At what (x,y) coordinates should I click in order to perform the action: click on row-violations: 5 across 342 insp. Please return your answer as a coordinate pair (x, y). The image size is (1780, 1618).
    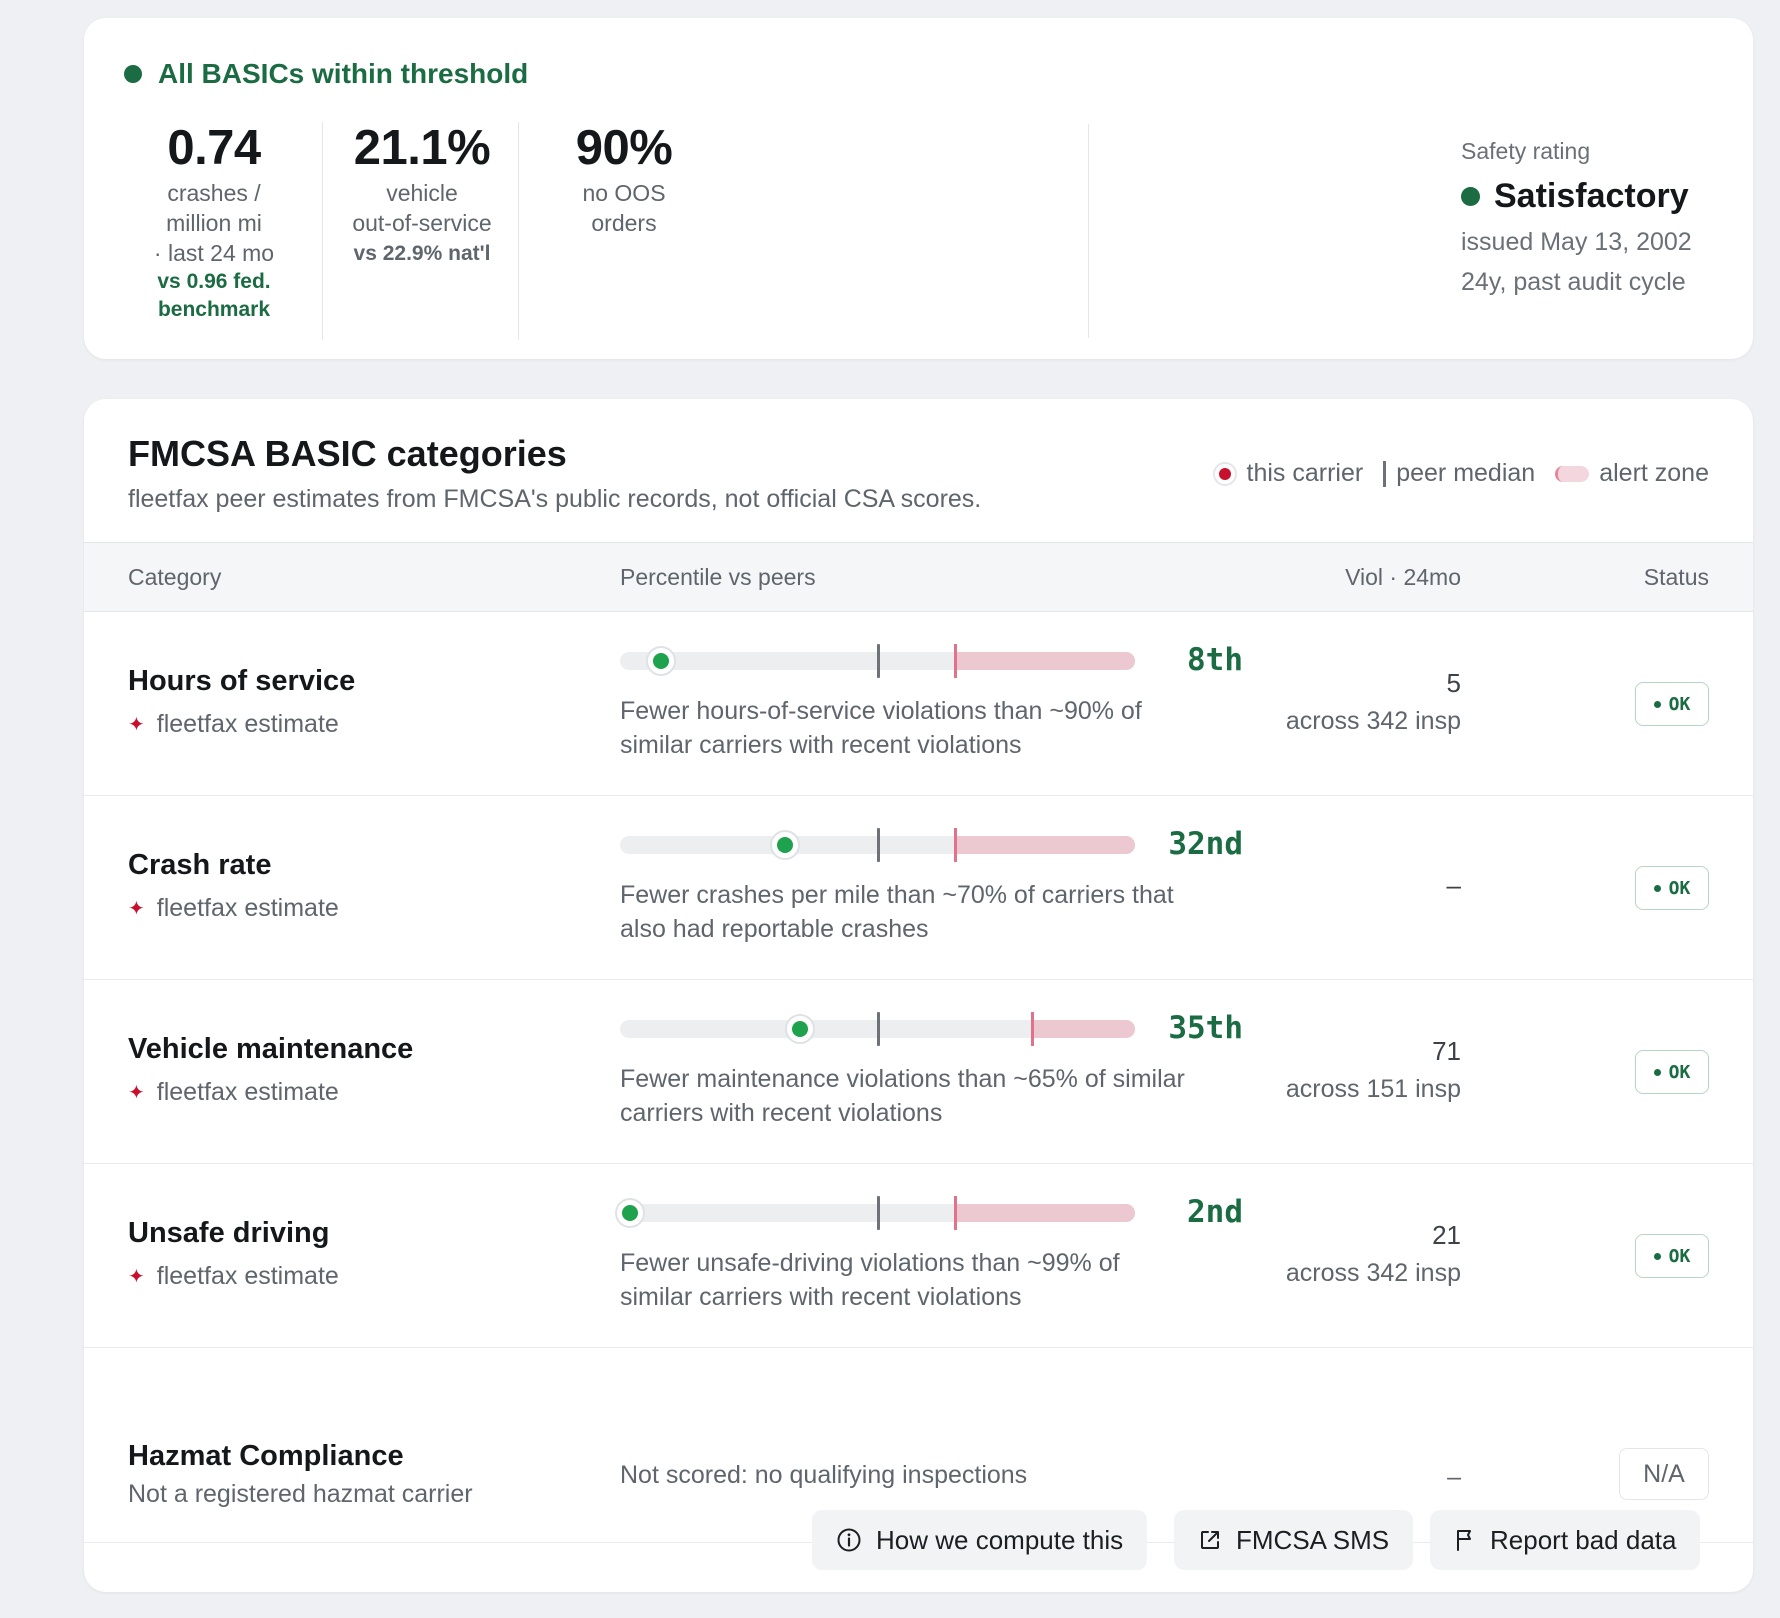
    Looking at the image, I should click on (1373, 702).